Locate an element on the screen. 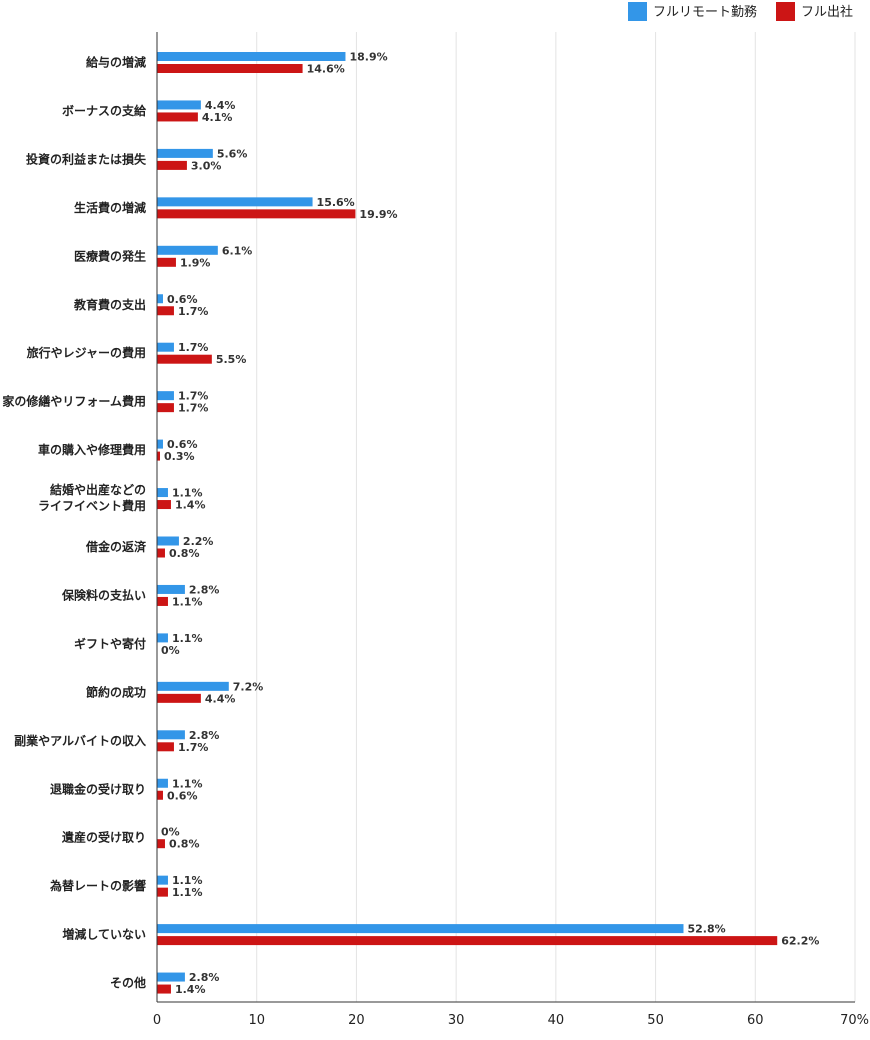 The width and height of the screenshot is (870, 1040). x-tick-label: 60 is located at coordinates (755, 1020).